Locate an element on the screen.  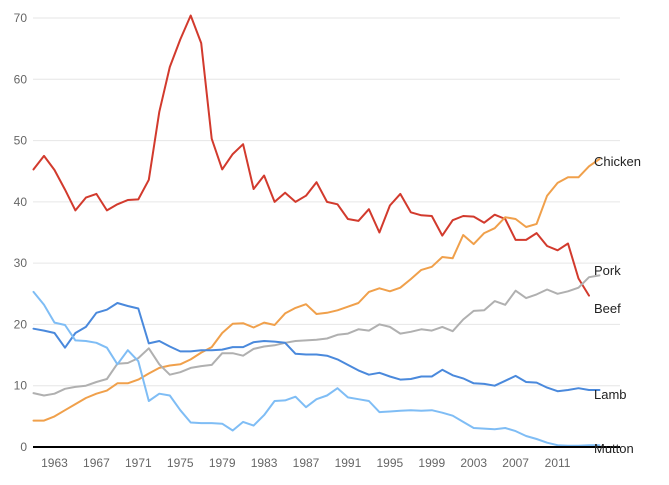
series-label-pork: Pork is located at coordinates (607, 270).